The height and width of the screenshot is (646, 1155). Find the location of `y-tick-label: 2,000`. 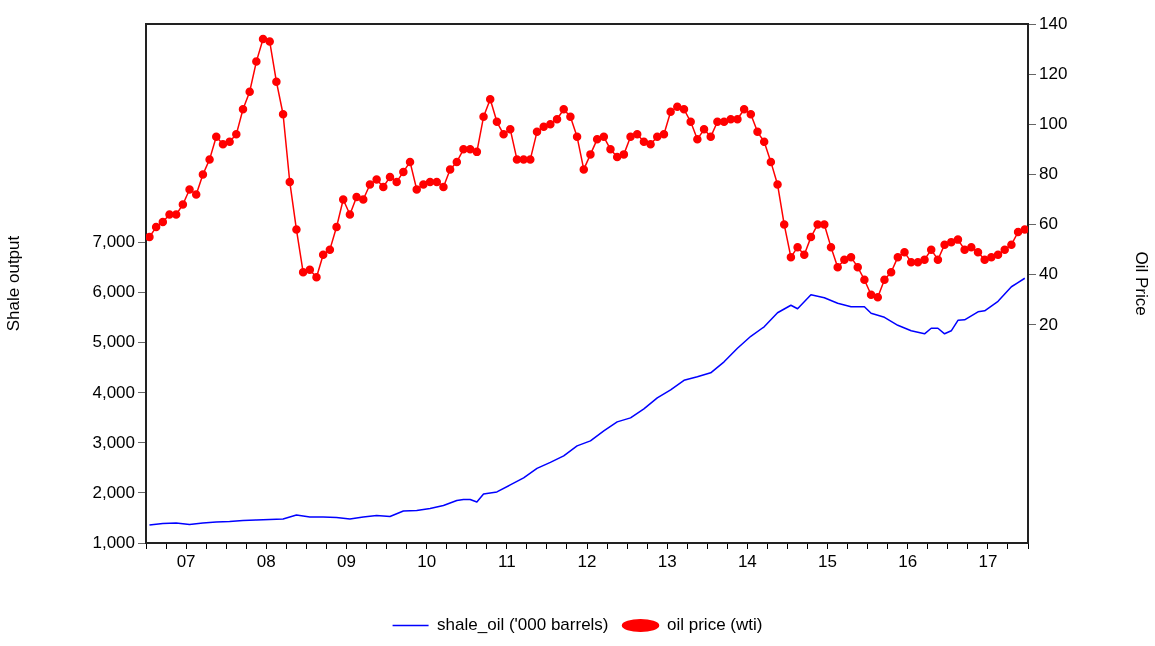

y-tick-label: 2,000 is located at coordinates (113, 492).